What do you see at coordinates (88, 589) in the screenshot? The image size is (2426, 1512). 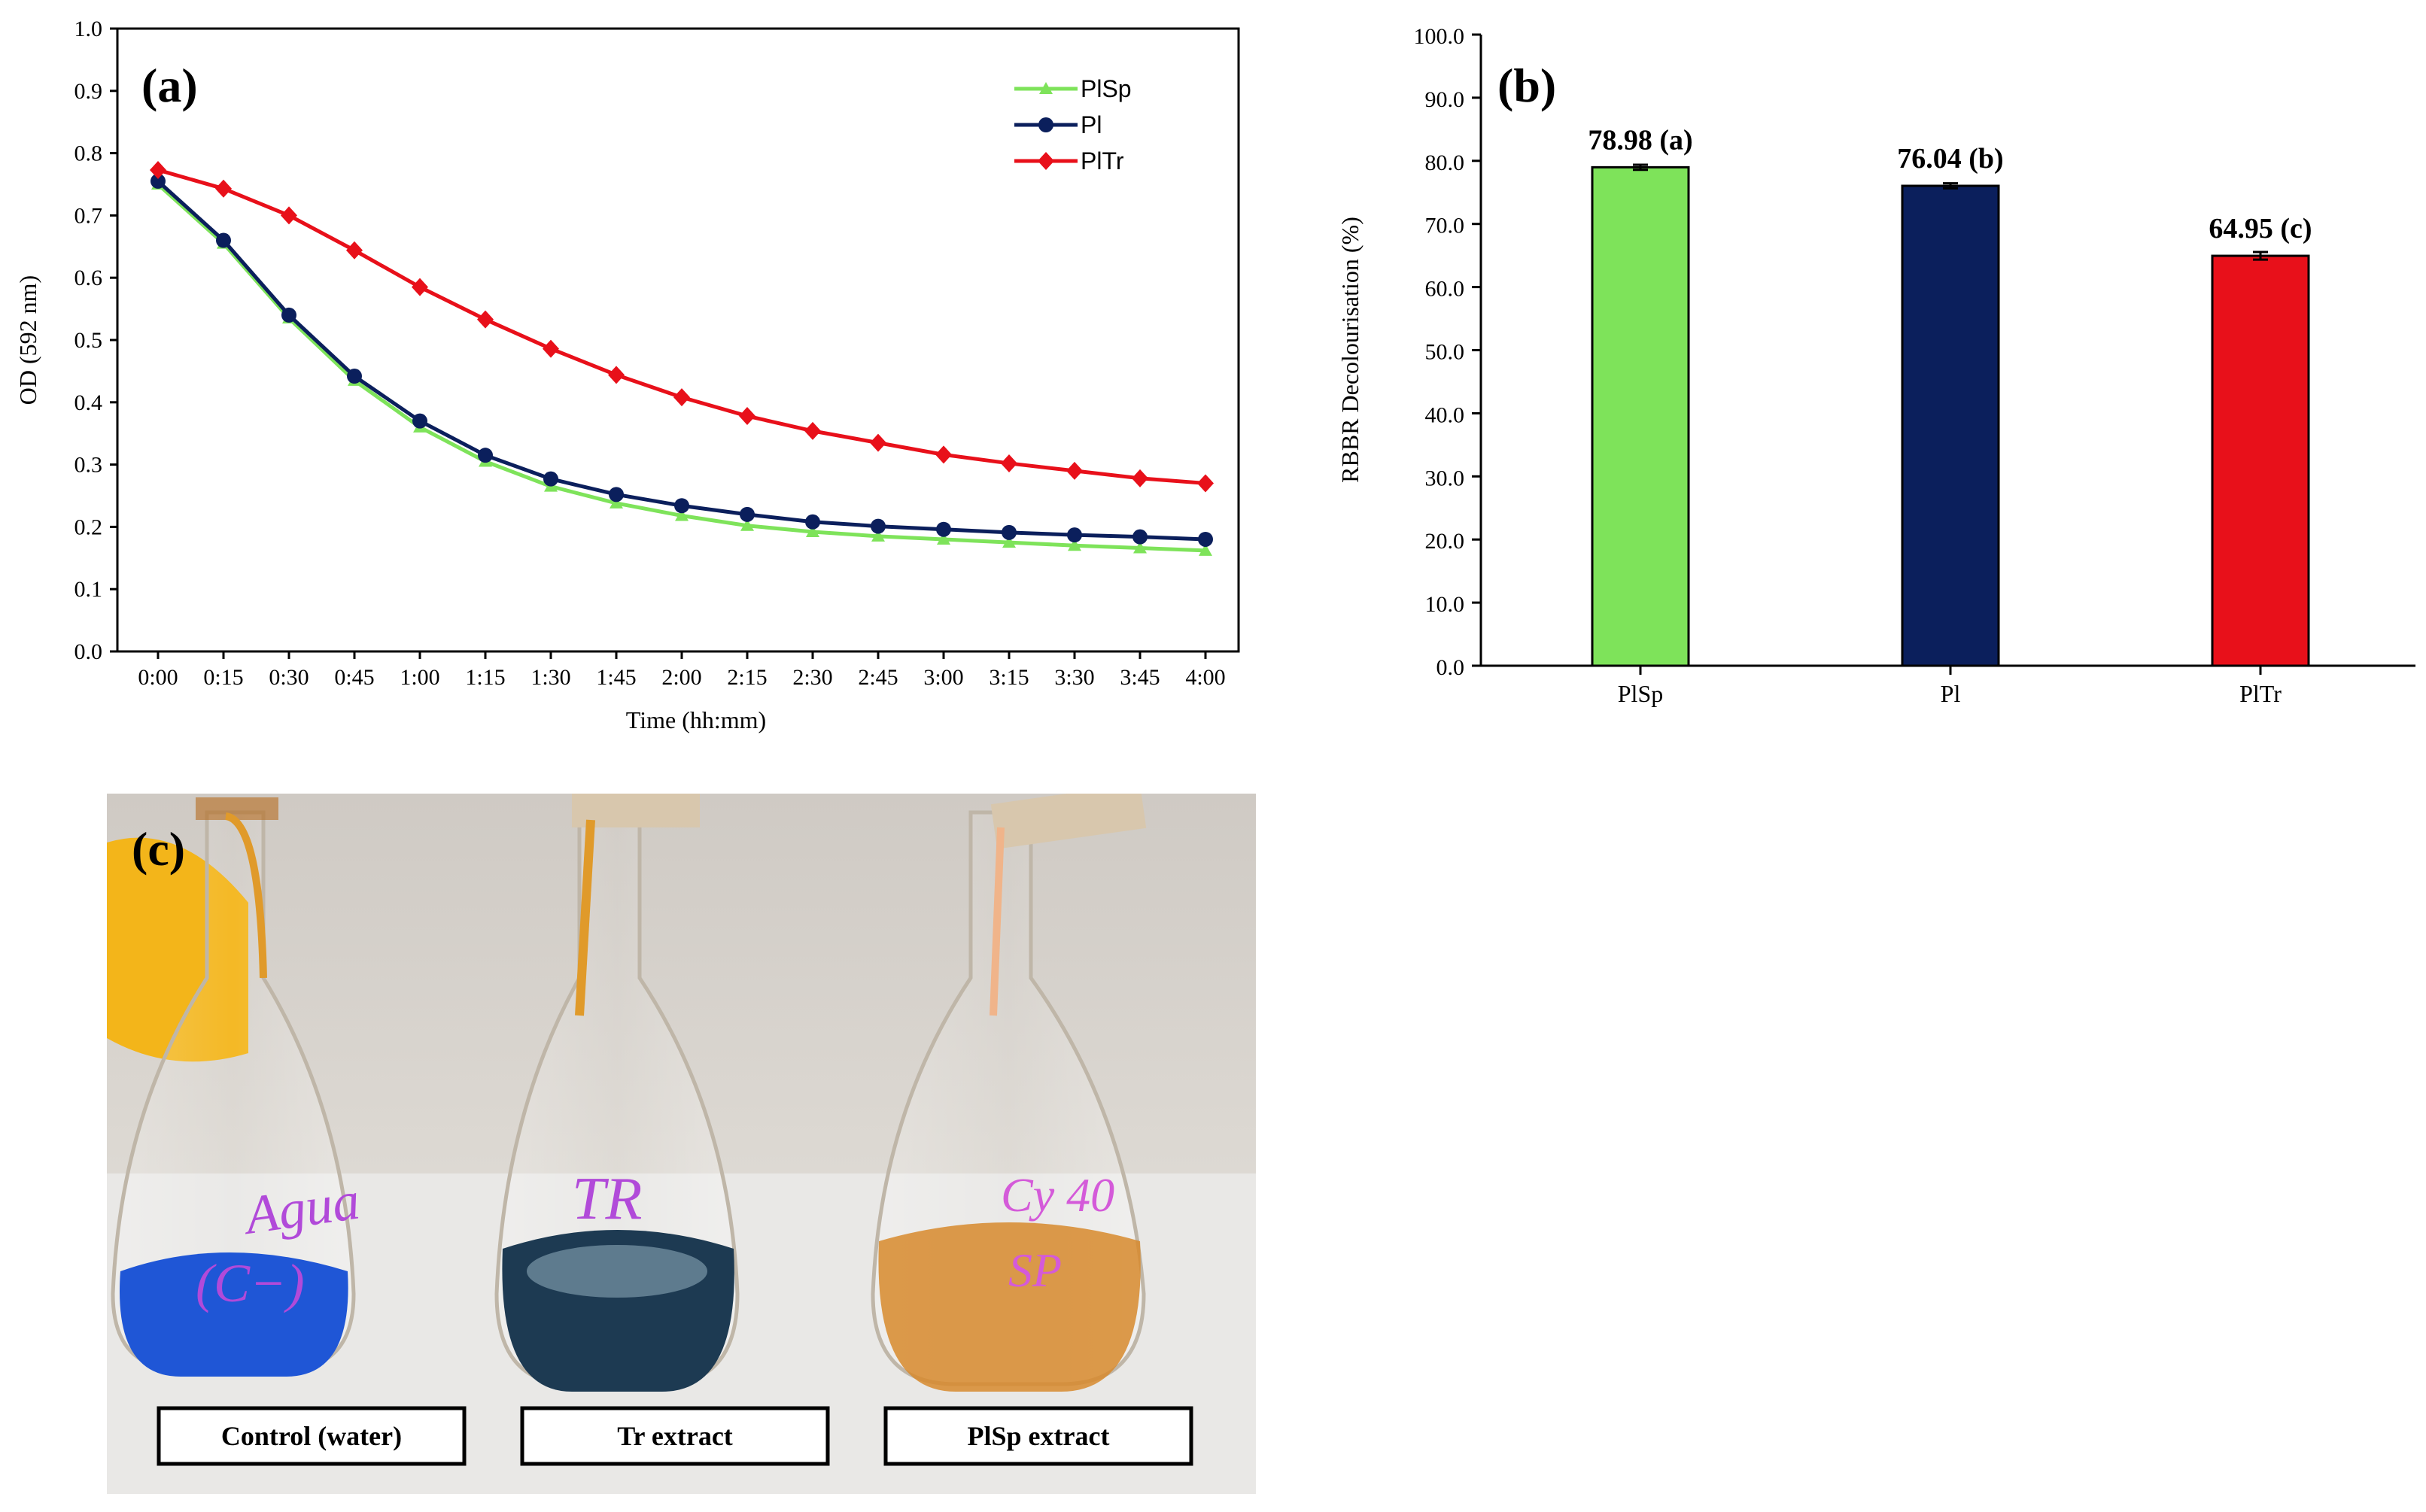 I see `panel-a-y-tick-label: 0.1` at bounding box center [88, 589].